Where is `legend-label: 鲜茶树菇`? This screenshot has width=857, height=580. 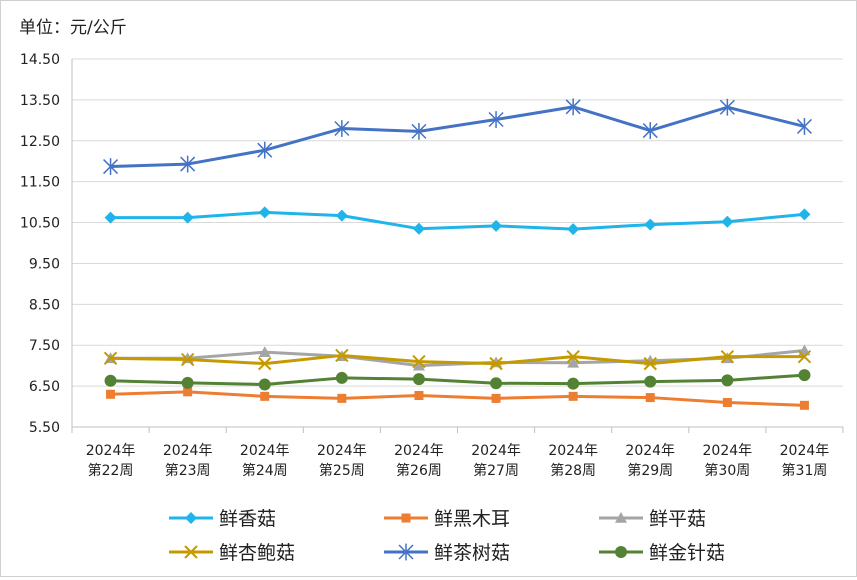 legend-label: 鲜茶树菇 is located at coordinates (472, 553).